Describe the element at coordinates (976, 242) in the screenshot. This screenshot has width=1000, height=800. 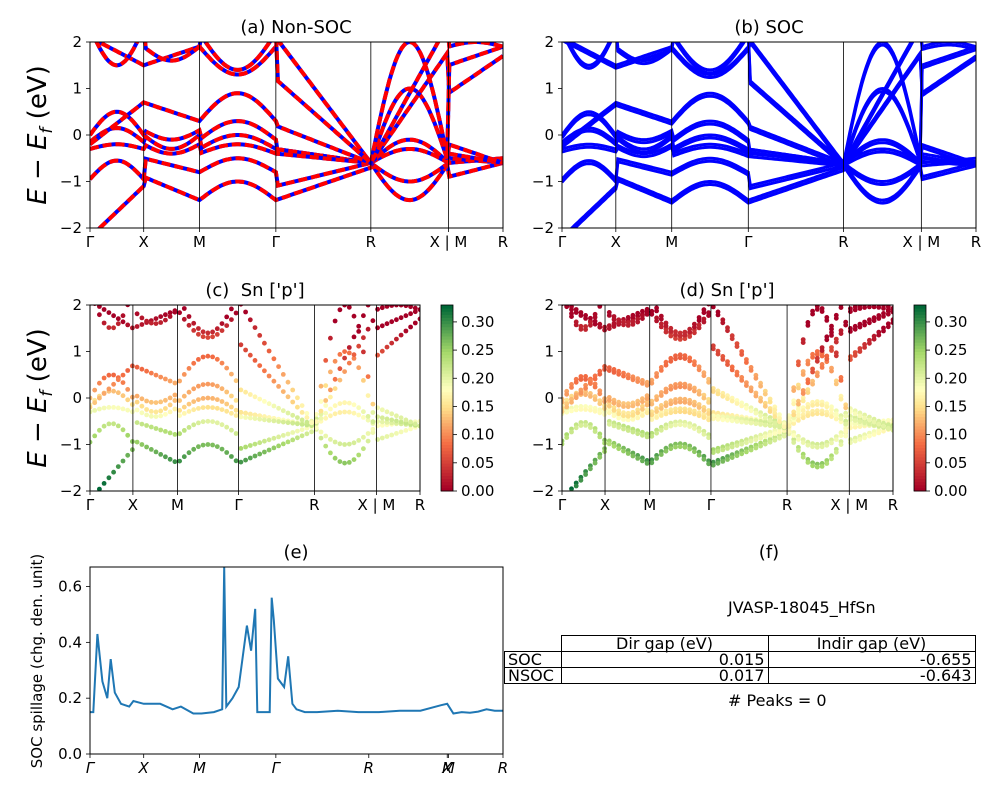
I see `x-tick-label: R` at that location.